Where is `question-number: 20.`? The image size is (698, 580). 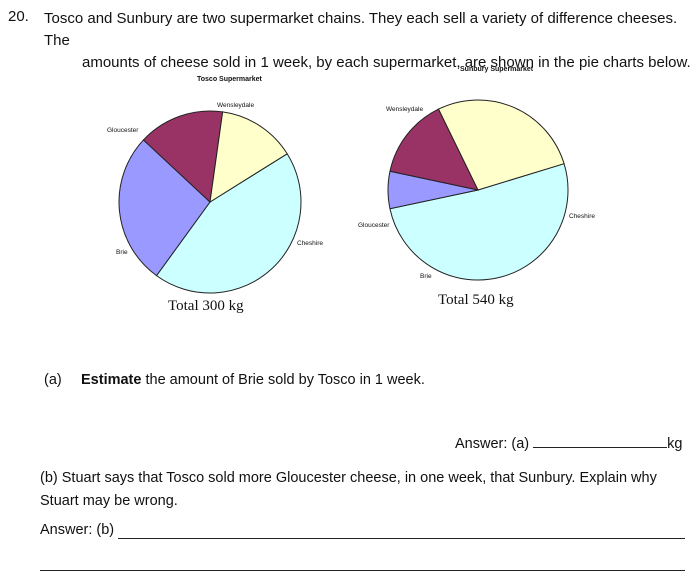
question-number: 20. is located at coordinates (18, 16).